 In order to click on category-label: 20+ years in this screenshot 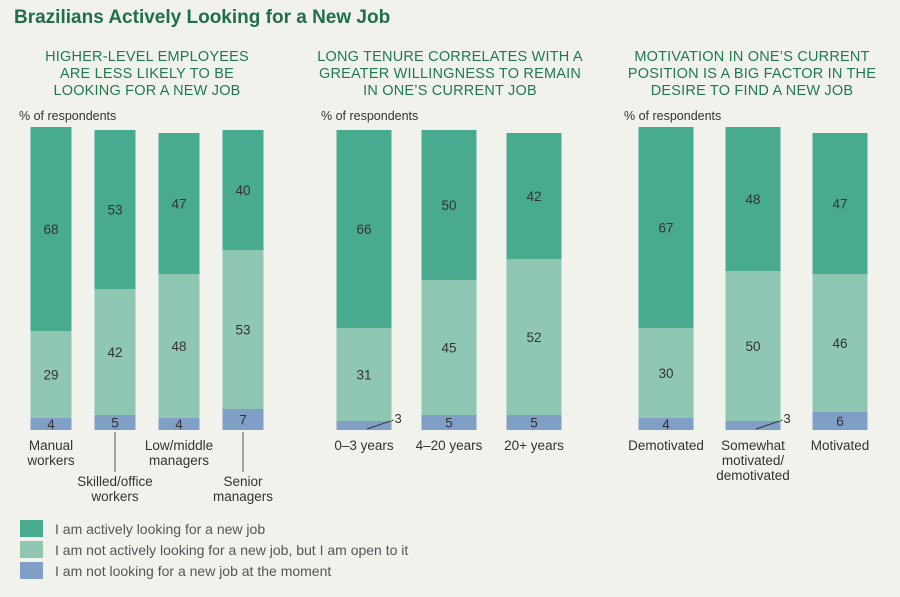, I will do `click(534, 445)`.